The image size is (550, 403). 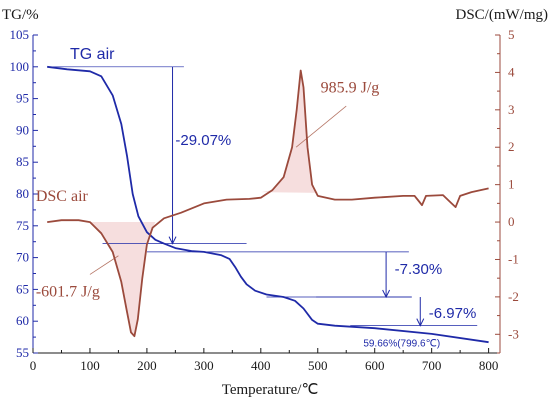 I want to click on right-tick-label-2: -2, so click(x=513, y=296).